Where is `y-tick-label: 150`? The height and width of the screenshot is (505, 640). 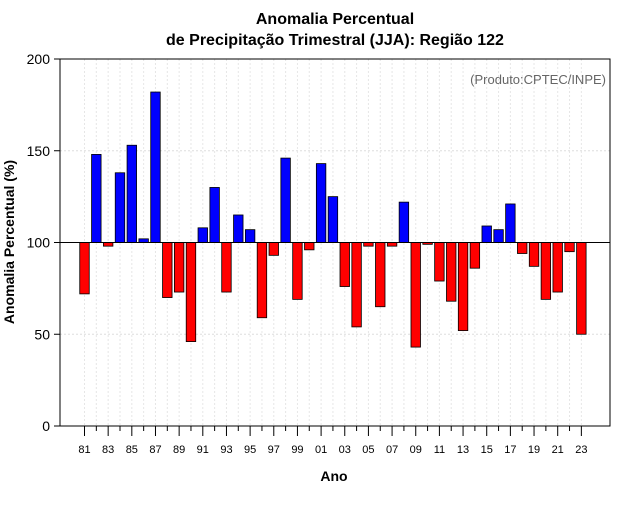 y-tick-label: 150 is located at coordinates (39, 151).